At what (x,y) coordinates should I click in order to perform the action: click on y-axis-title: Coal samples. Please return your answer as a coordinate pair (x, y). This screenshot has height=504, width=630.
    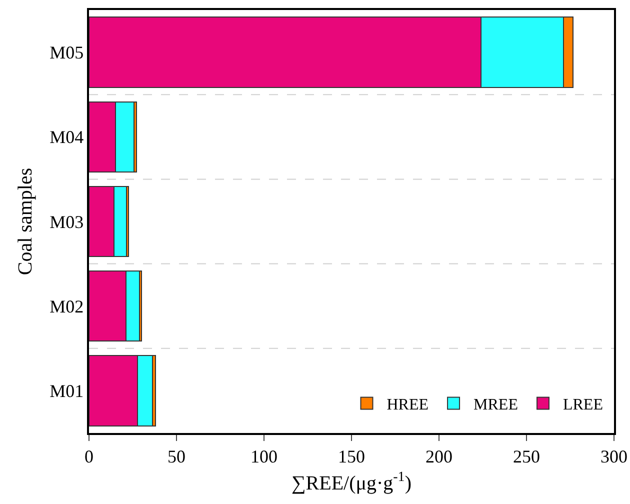
    Looking at the image, I should click on (25, 222).